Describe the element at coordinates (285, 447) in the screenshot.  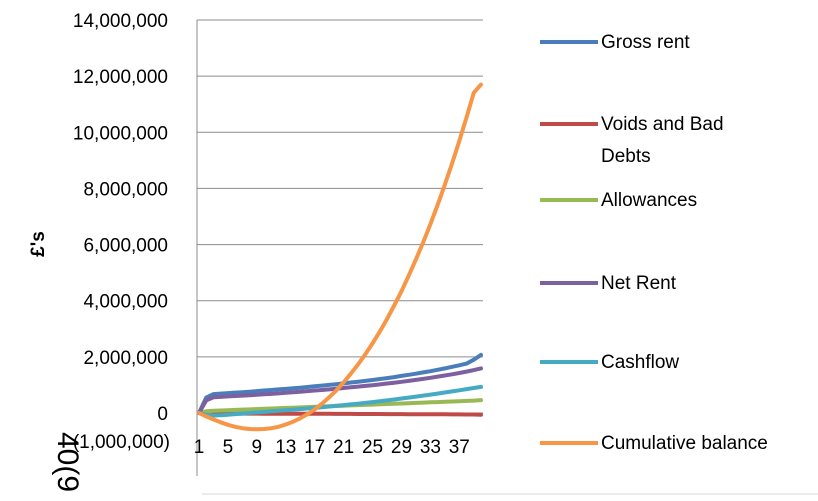
I see `x-tick-label: 13` at that location.